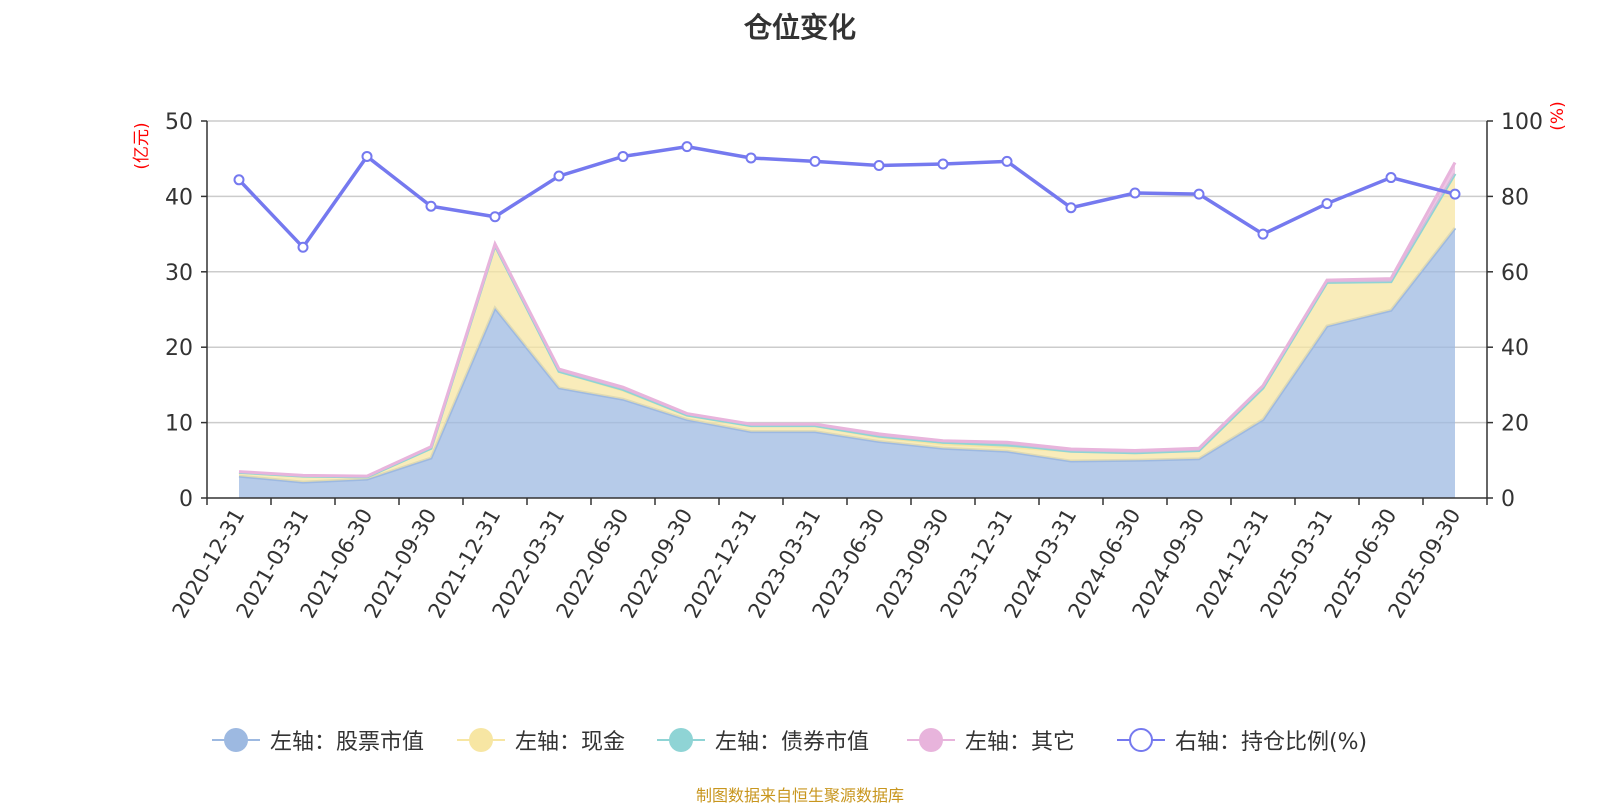 The height and width of the screenshot is (806, 1600). I want to click on legend-item: 左轴：债券市值, so click(762, 740).